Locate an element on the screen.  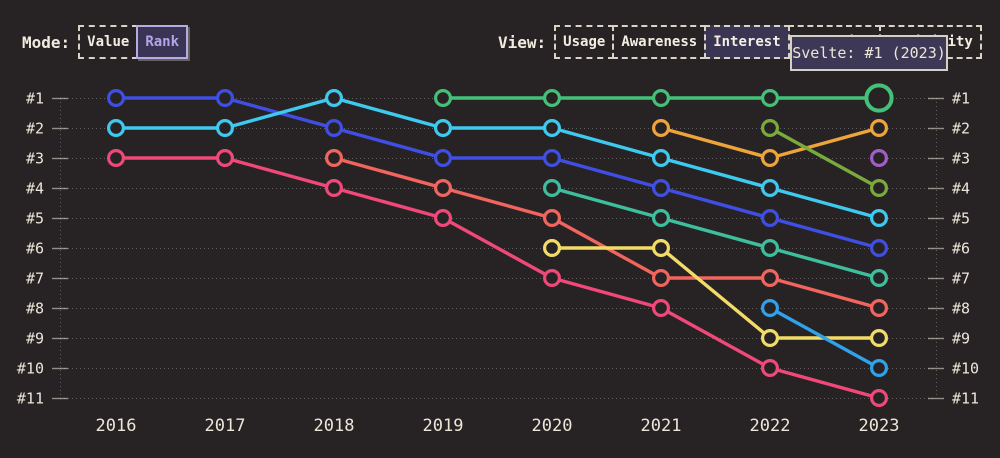
chart-point-sky-blue-2023 is located at coordinates (878, 368).